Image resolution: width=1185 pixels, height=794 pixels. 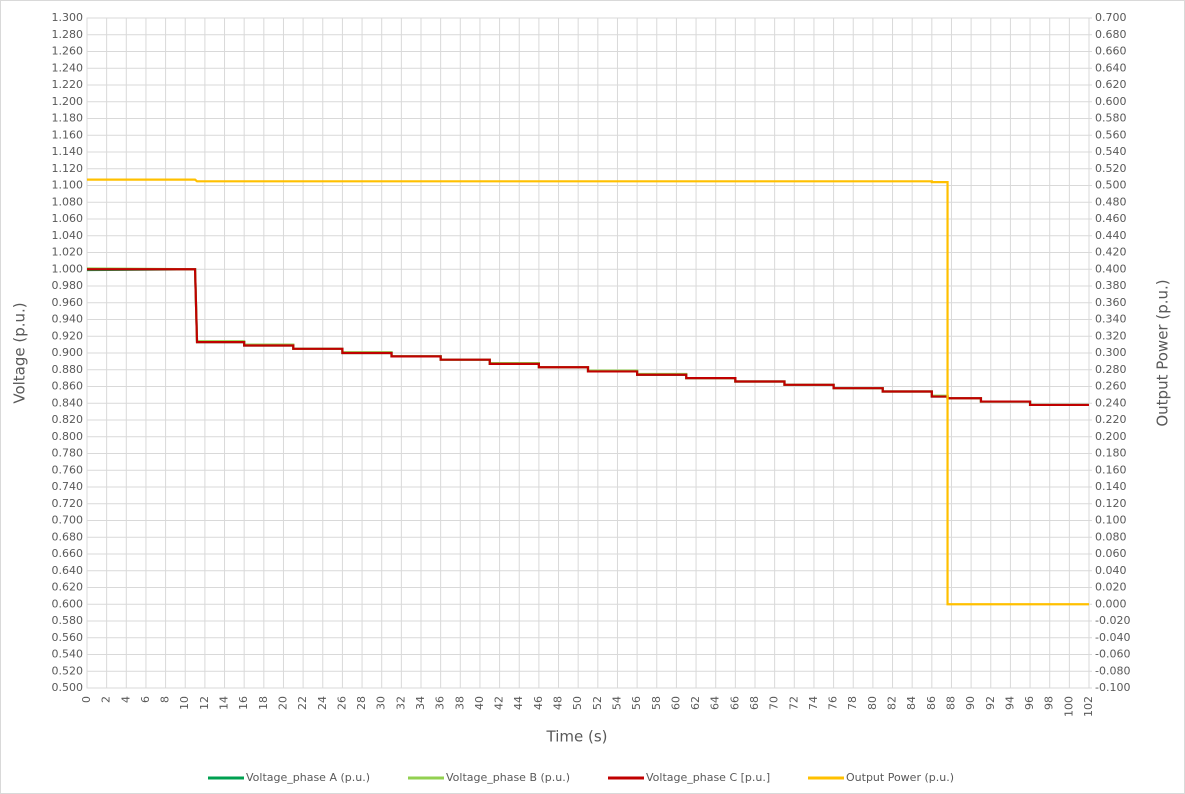 I want to click on x-tick-label: 22, so click(x=302, y=703).